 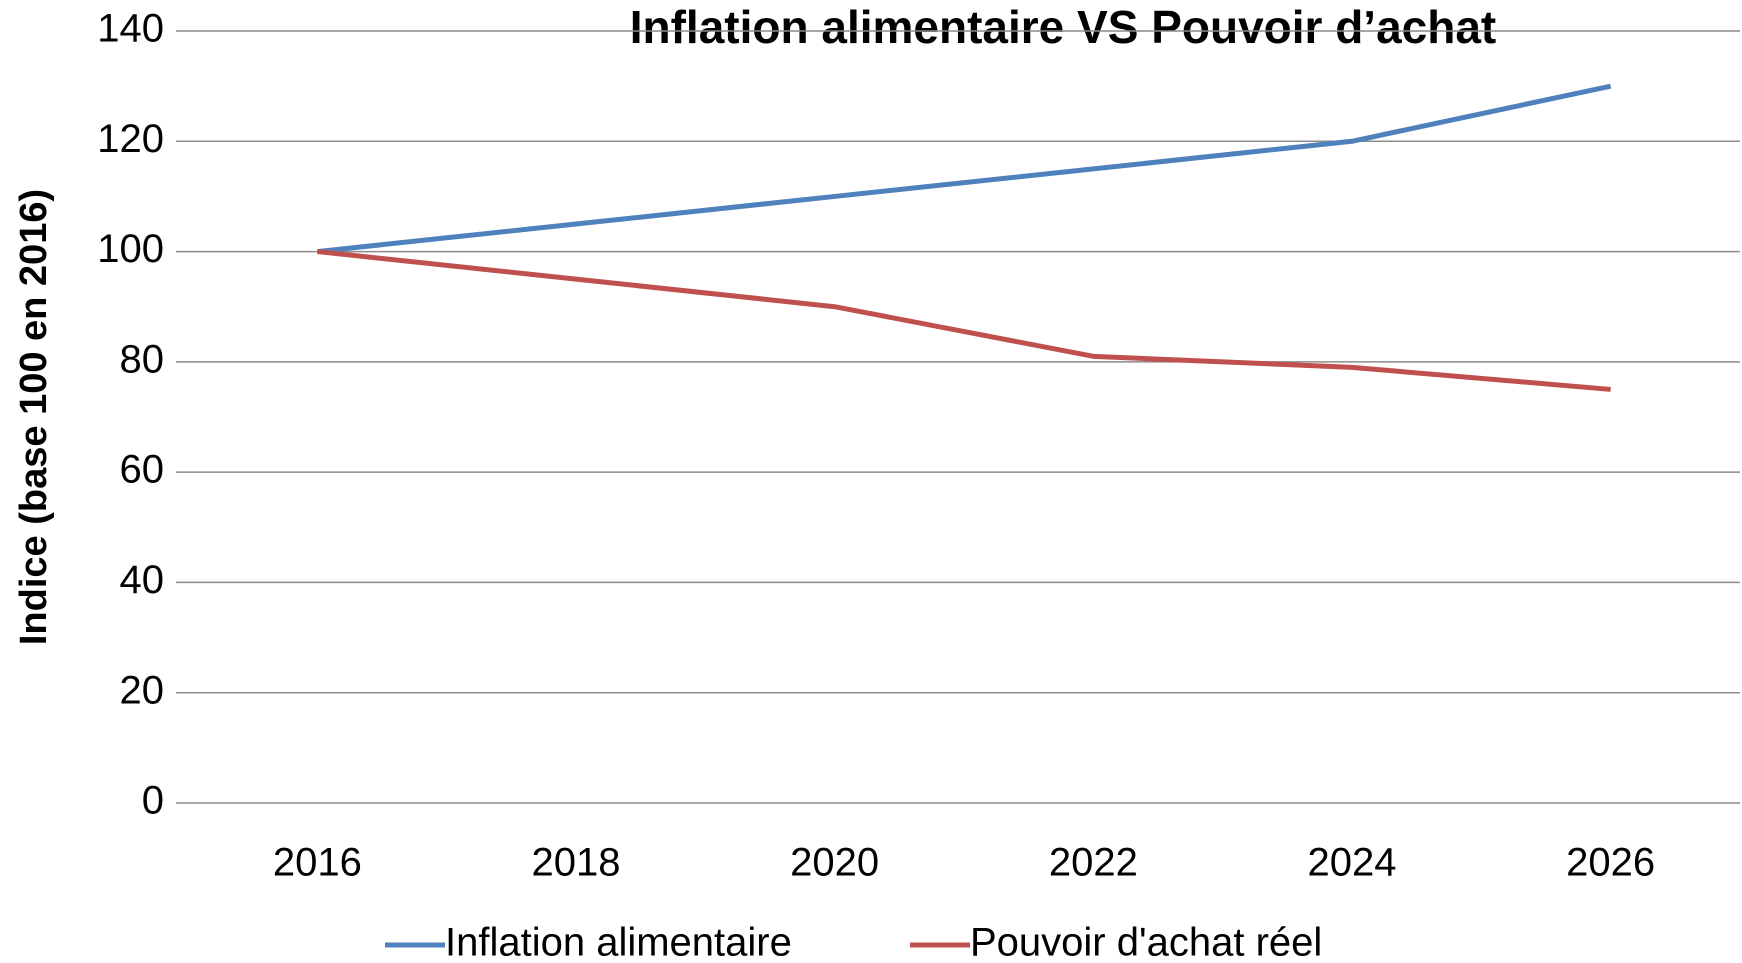 I want to click on legend-label: Inflation alimentaire, so click(x=618, y=942).